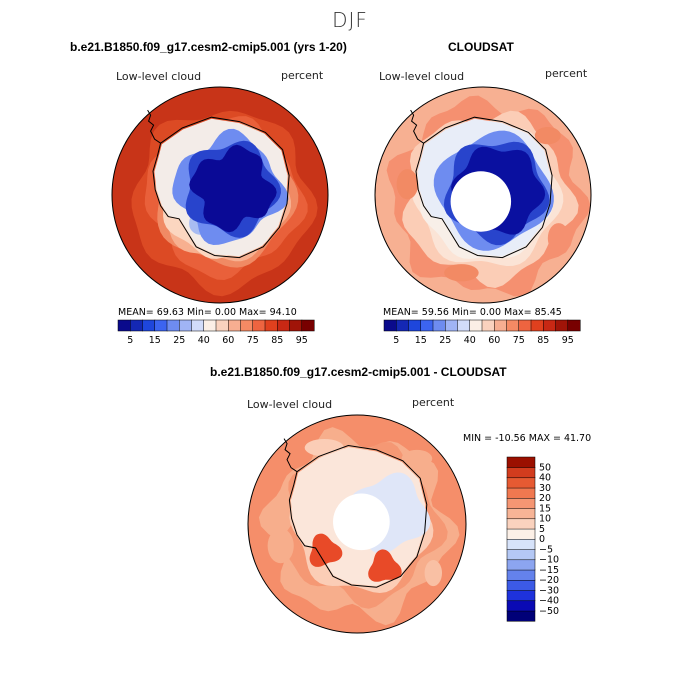  Describe the element at coordinates (481, 47) in the screenshot. I see `panel-obs-title: CLOUDSAT` at that location.